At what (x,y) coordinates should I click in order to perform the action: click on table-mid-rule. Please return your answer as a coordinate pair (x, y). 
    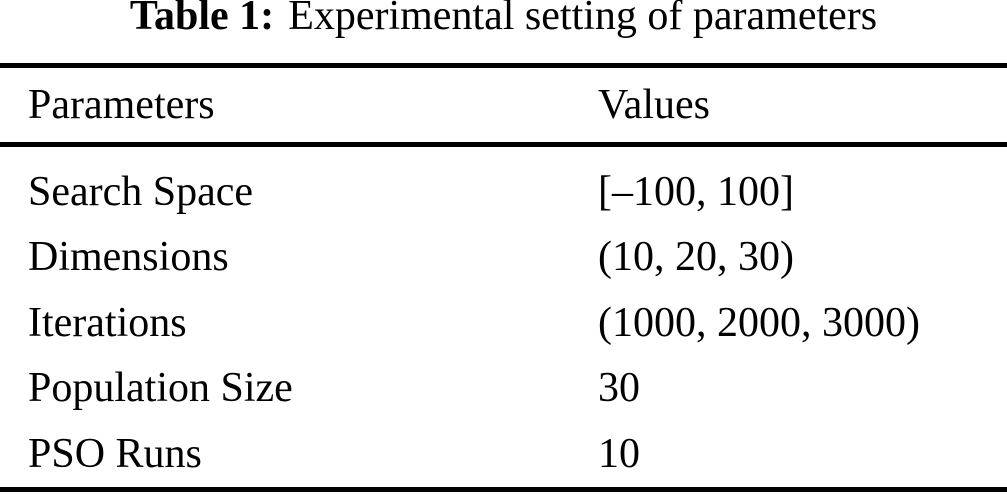
    Looking at the image, I should click on (503, 144).